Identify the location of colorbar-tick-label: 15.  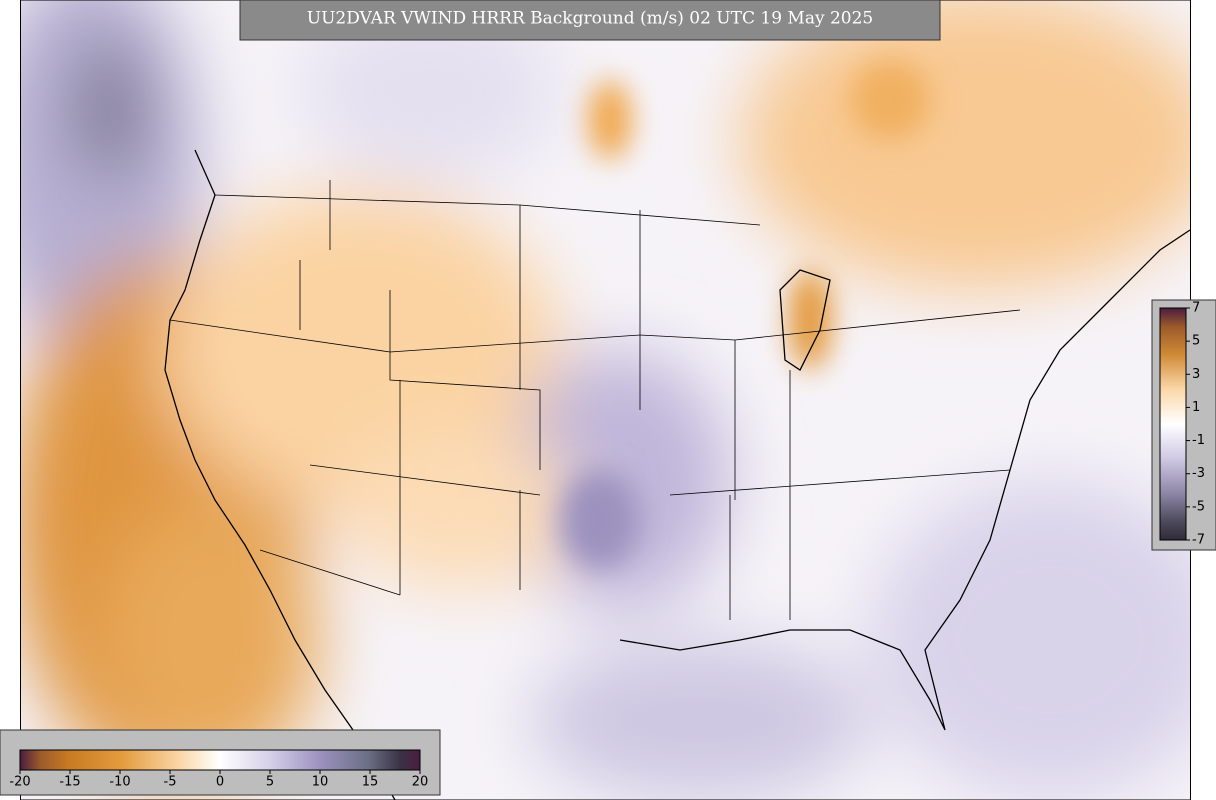
(370, 782).